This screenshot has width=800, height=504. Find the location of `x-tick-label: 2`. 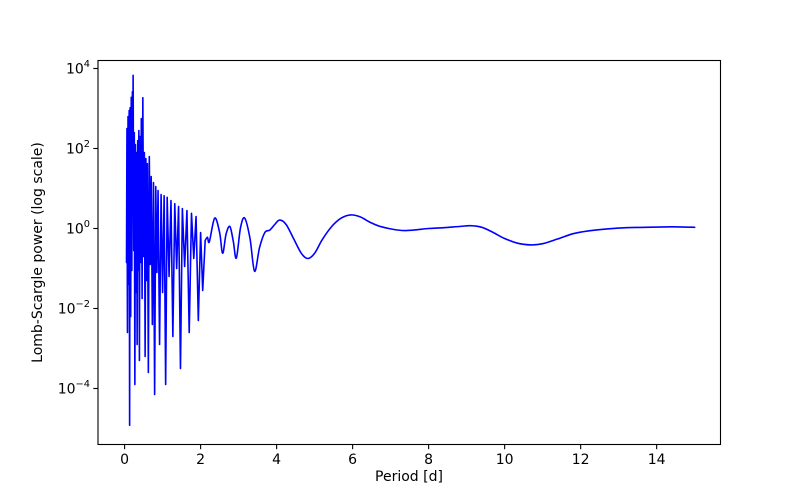

x-tick-label: 2 is located at coordinates (200, 460).